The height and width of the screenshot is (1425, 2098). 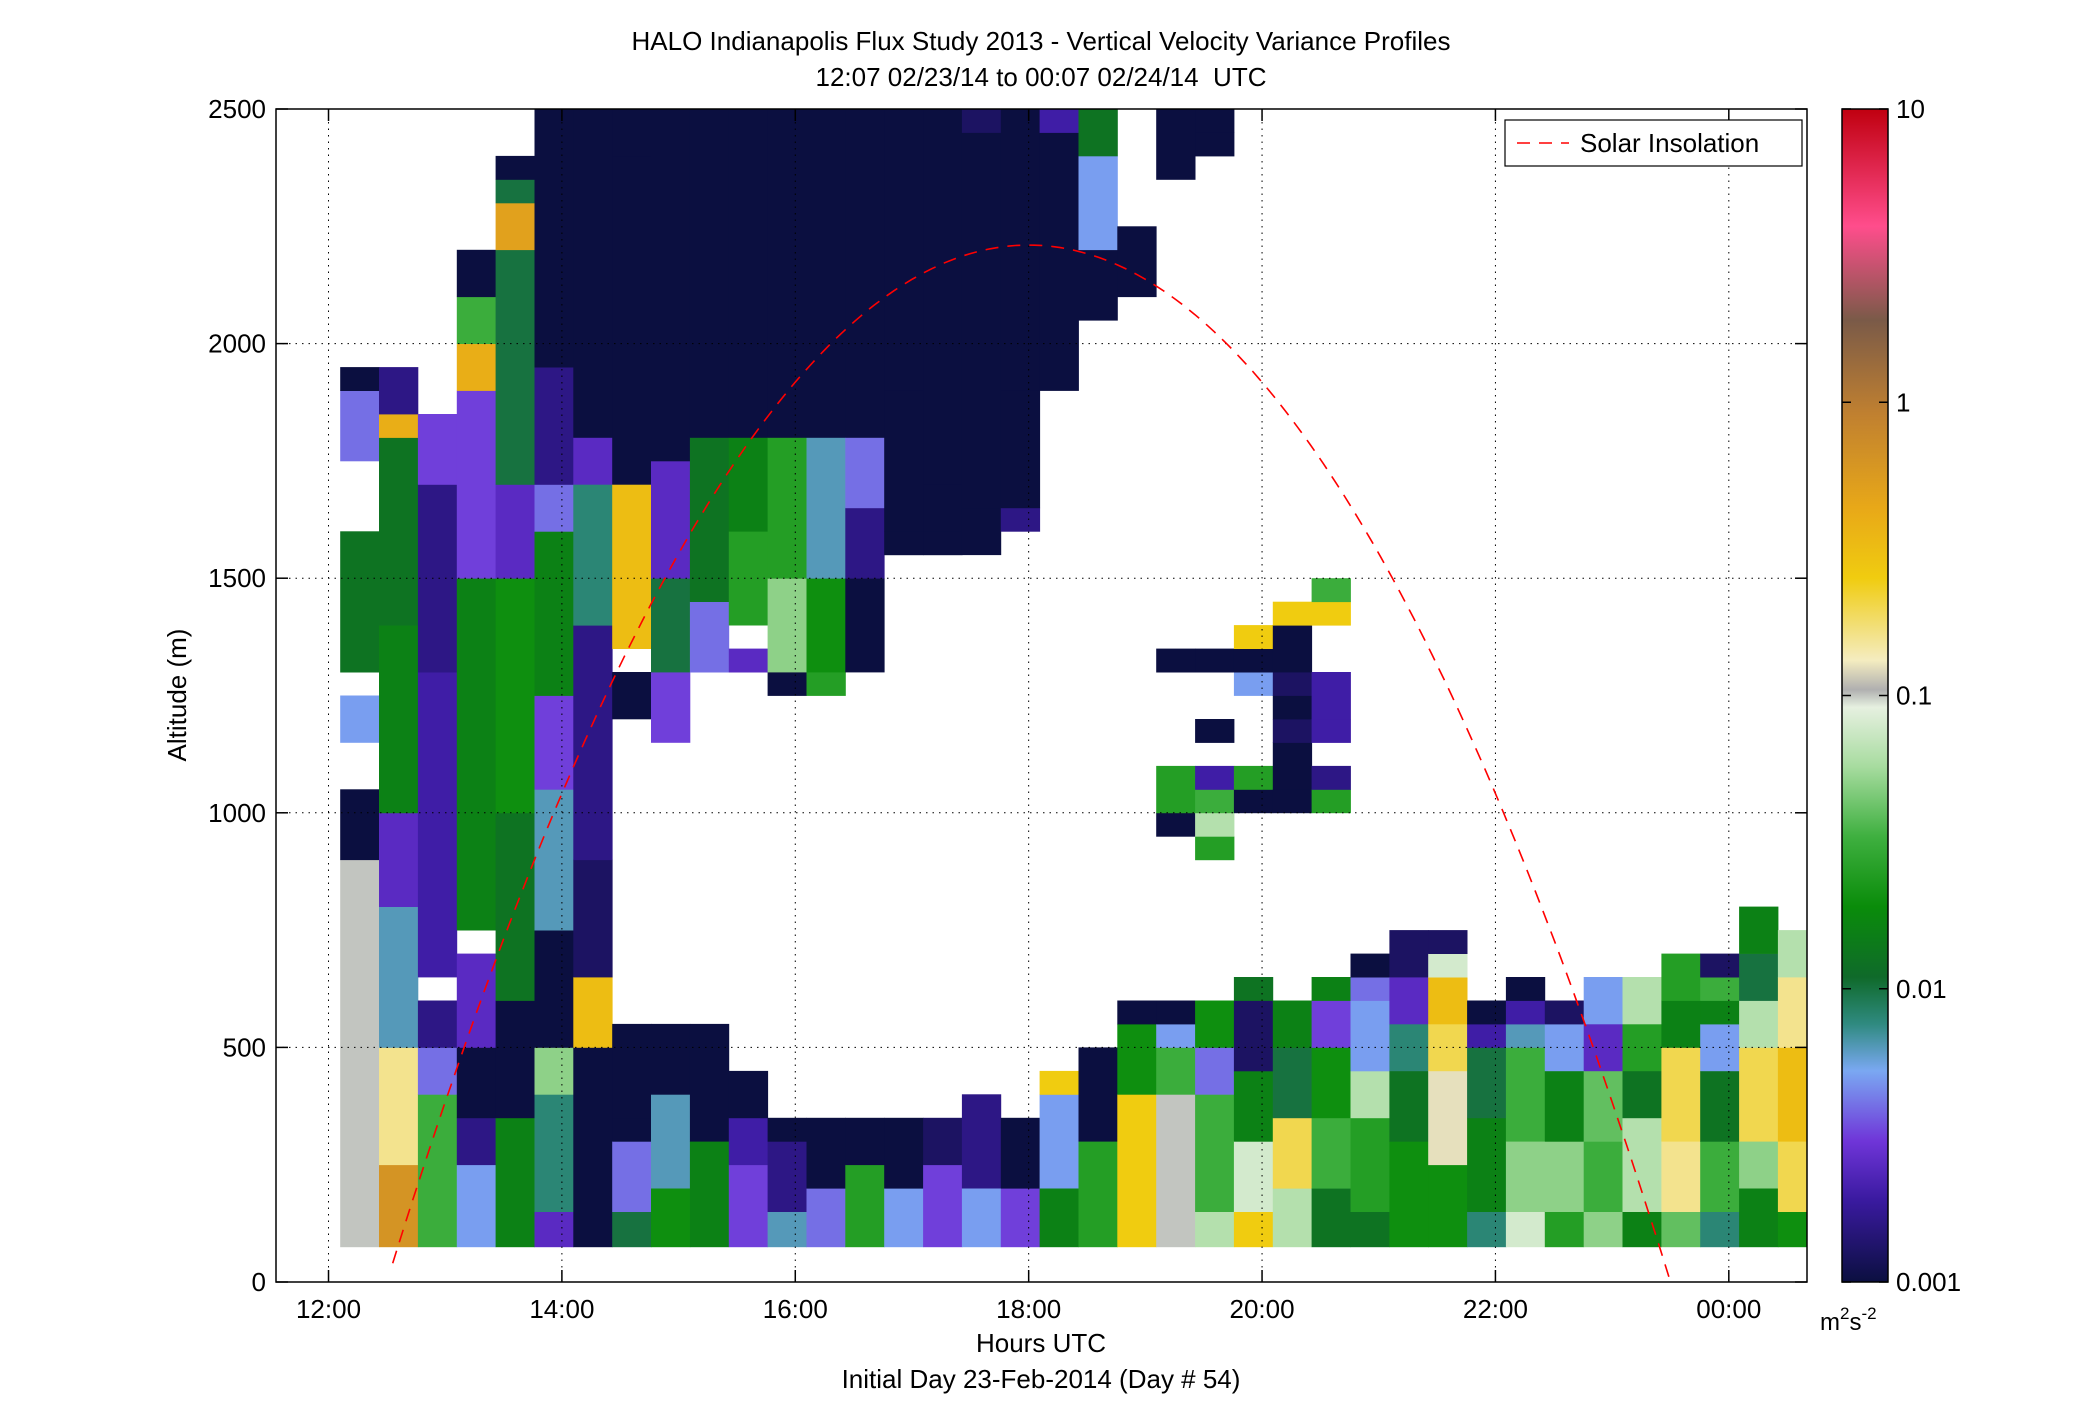 What do you see at coordinates (1903, 402) in the screenshot?
I see `colorbar-tick-label: 1` at bounding box center [1903, 402].